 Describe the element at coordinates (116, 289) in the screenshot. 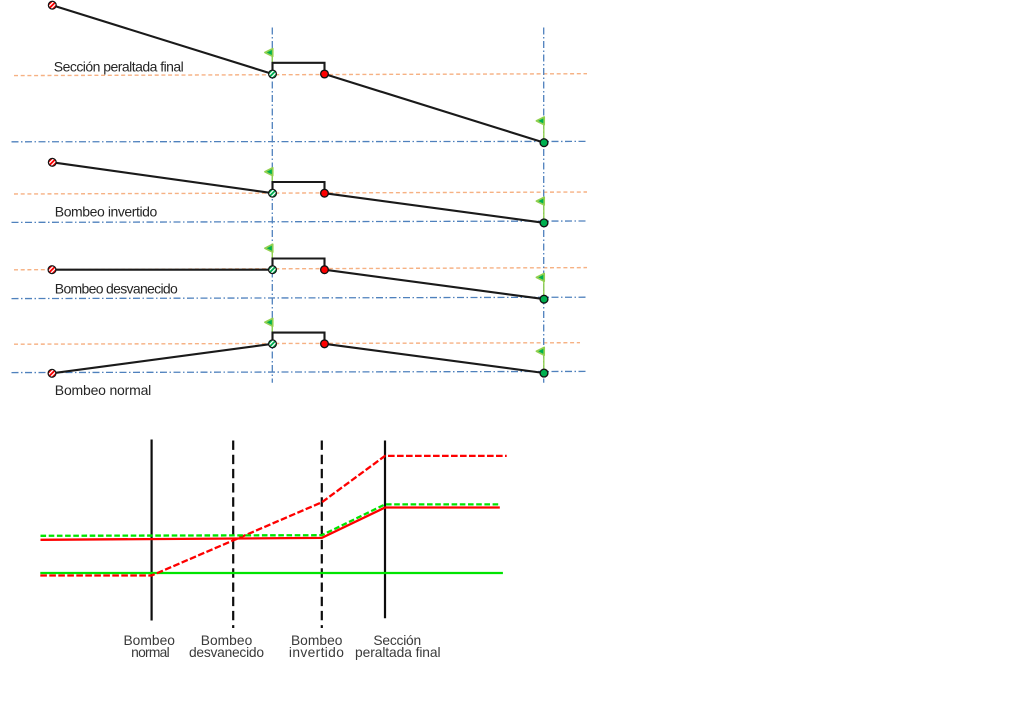

I see `svg-text: Bombeo desvanecido` at that location.